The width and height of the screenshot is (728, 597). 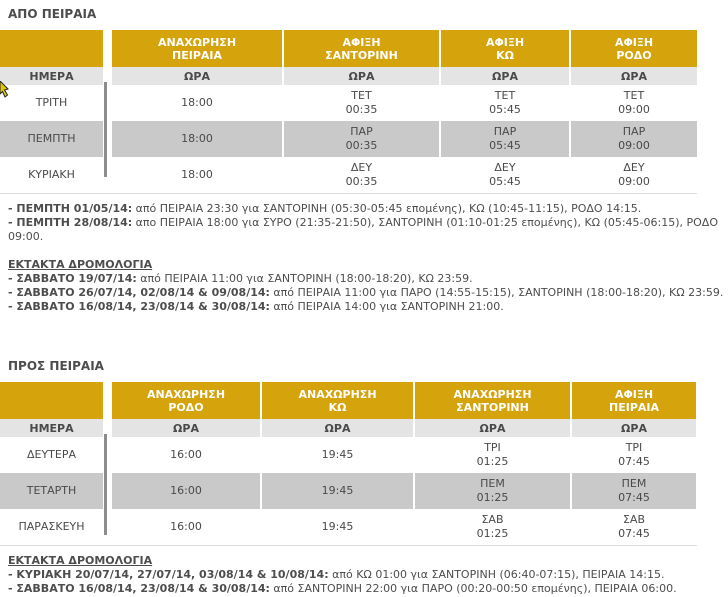 What do you see at coordinates (361, 109) in the screenshot?
I see `time-value: 00:35` at bounding box center [361, 109].